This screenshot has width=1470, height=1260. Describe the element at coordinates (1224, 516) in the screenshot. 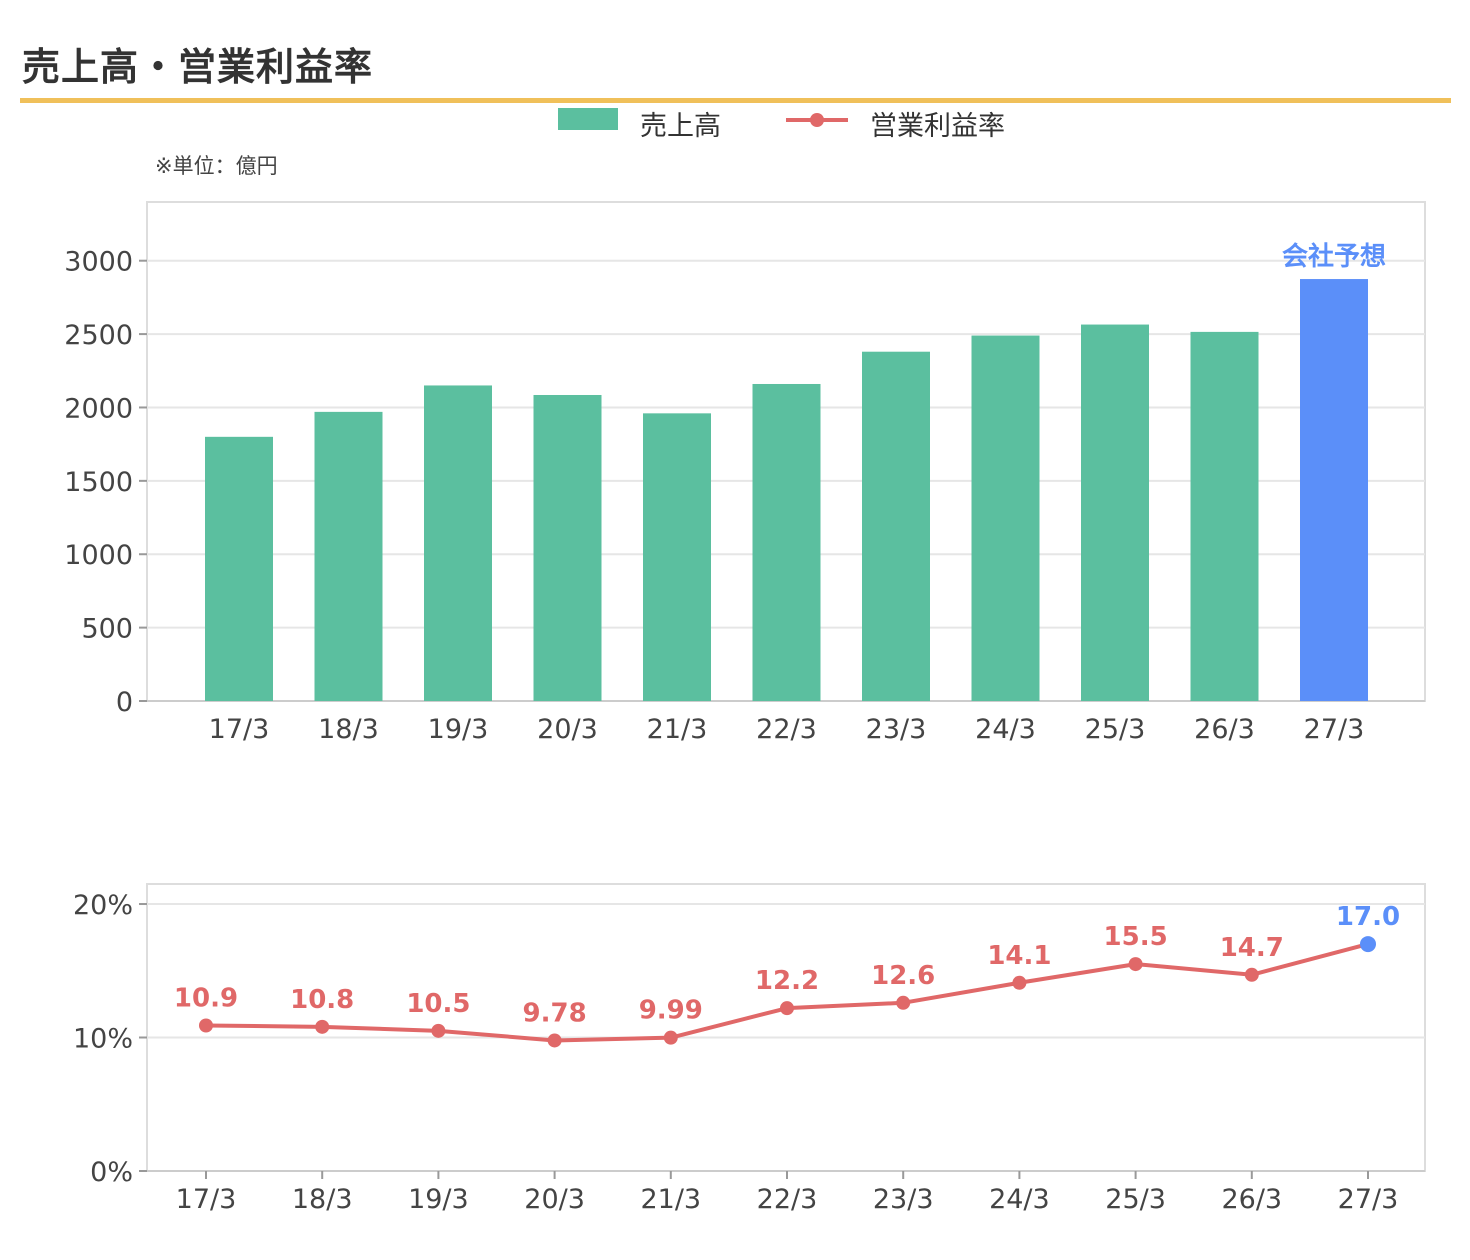

I see `sales-bar-26/3` at that location.